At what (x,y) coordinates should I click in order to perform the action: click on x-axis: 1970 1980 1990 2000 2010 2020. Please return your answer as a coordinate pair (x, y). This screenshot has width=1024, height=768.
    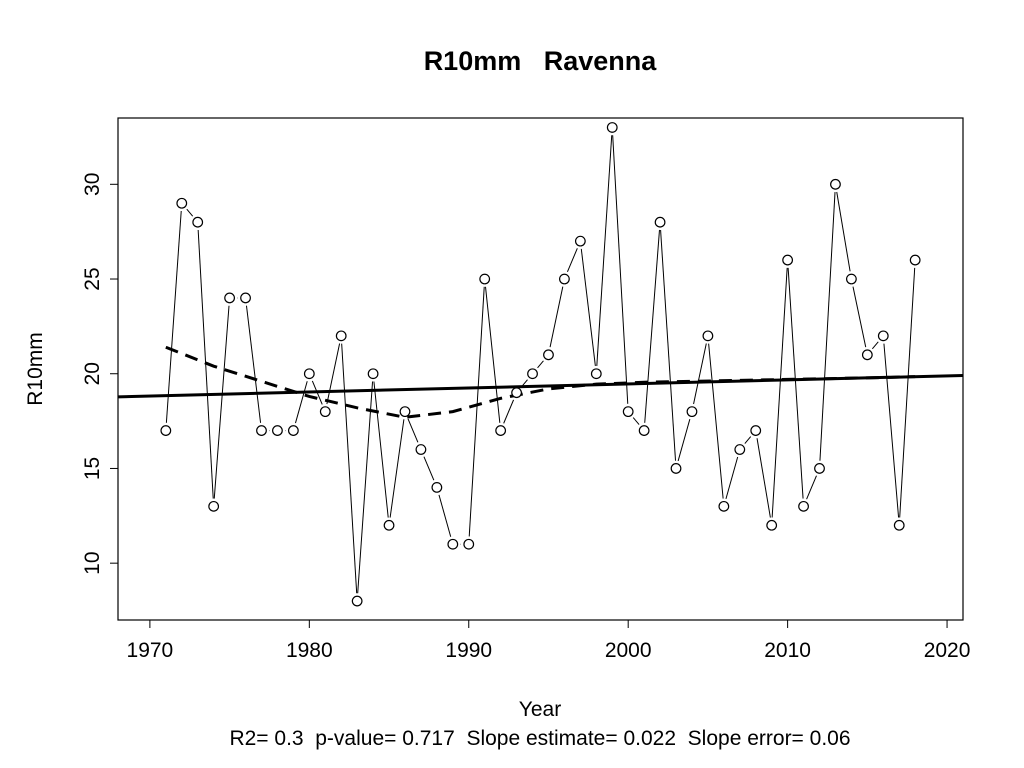
    Looking at the image, I should click on (549, 641).